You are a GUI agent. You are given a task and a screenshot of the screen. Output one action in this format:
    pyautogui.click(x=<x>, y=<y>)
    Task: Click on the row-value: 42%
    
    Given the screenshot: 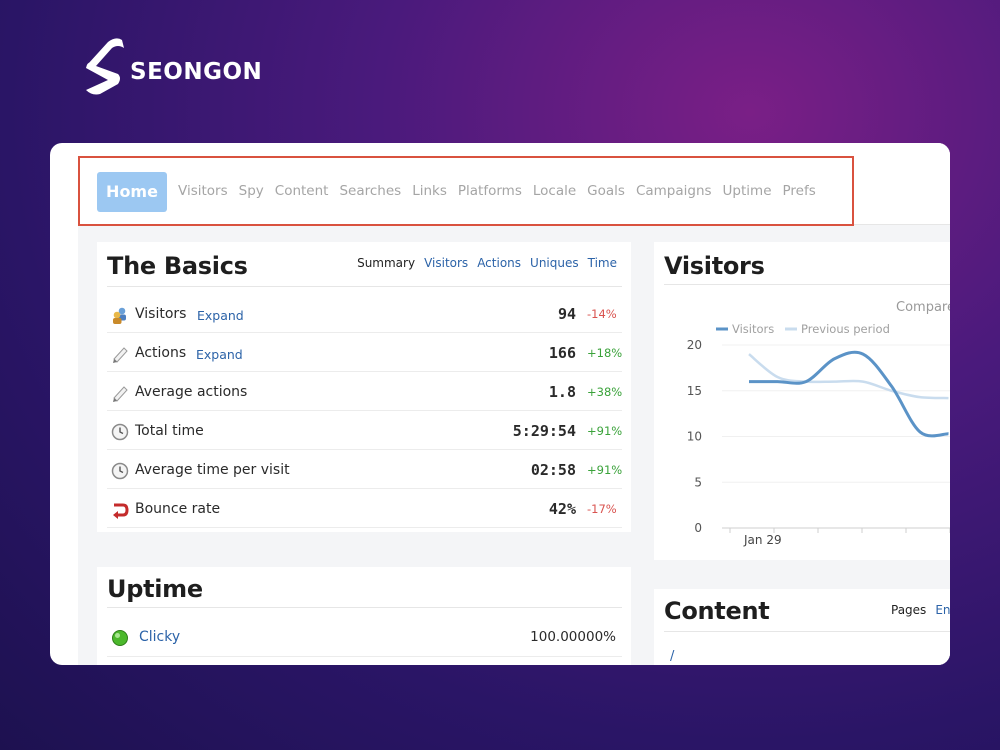 What is the action you would take?
    pyautogui.click(x=562, y=509)
    